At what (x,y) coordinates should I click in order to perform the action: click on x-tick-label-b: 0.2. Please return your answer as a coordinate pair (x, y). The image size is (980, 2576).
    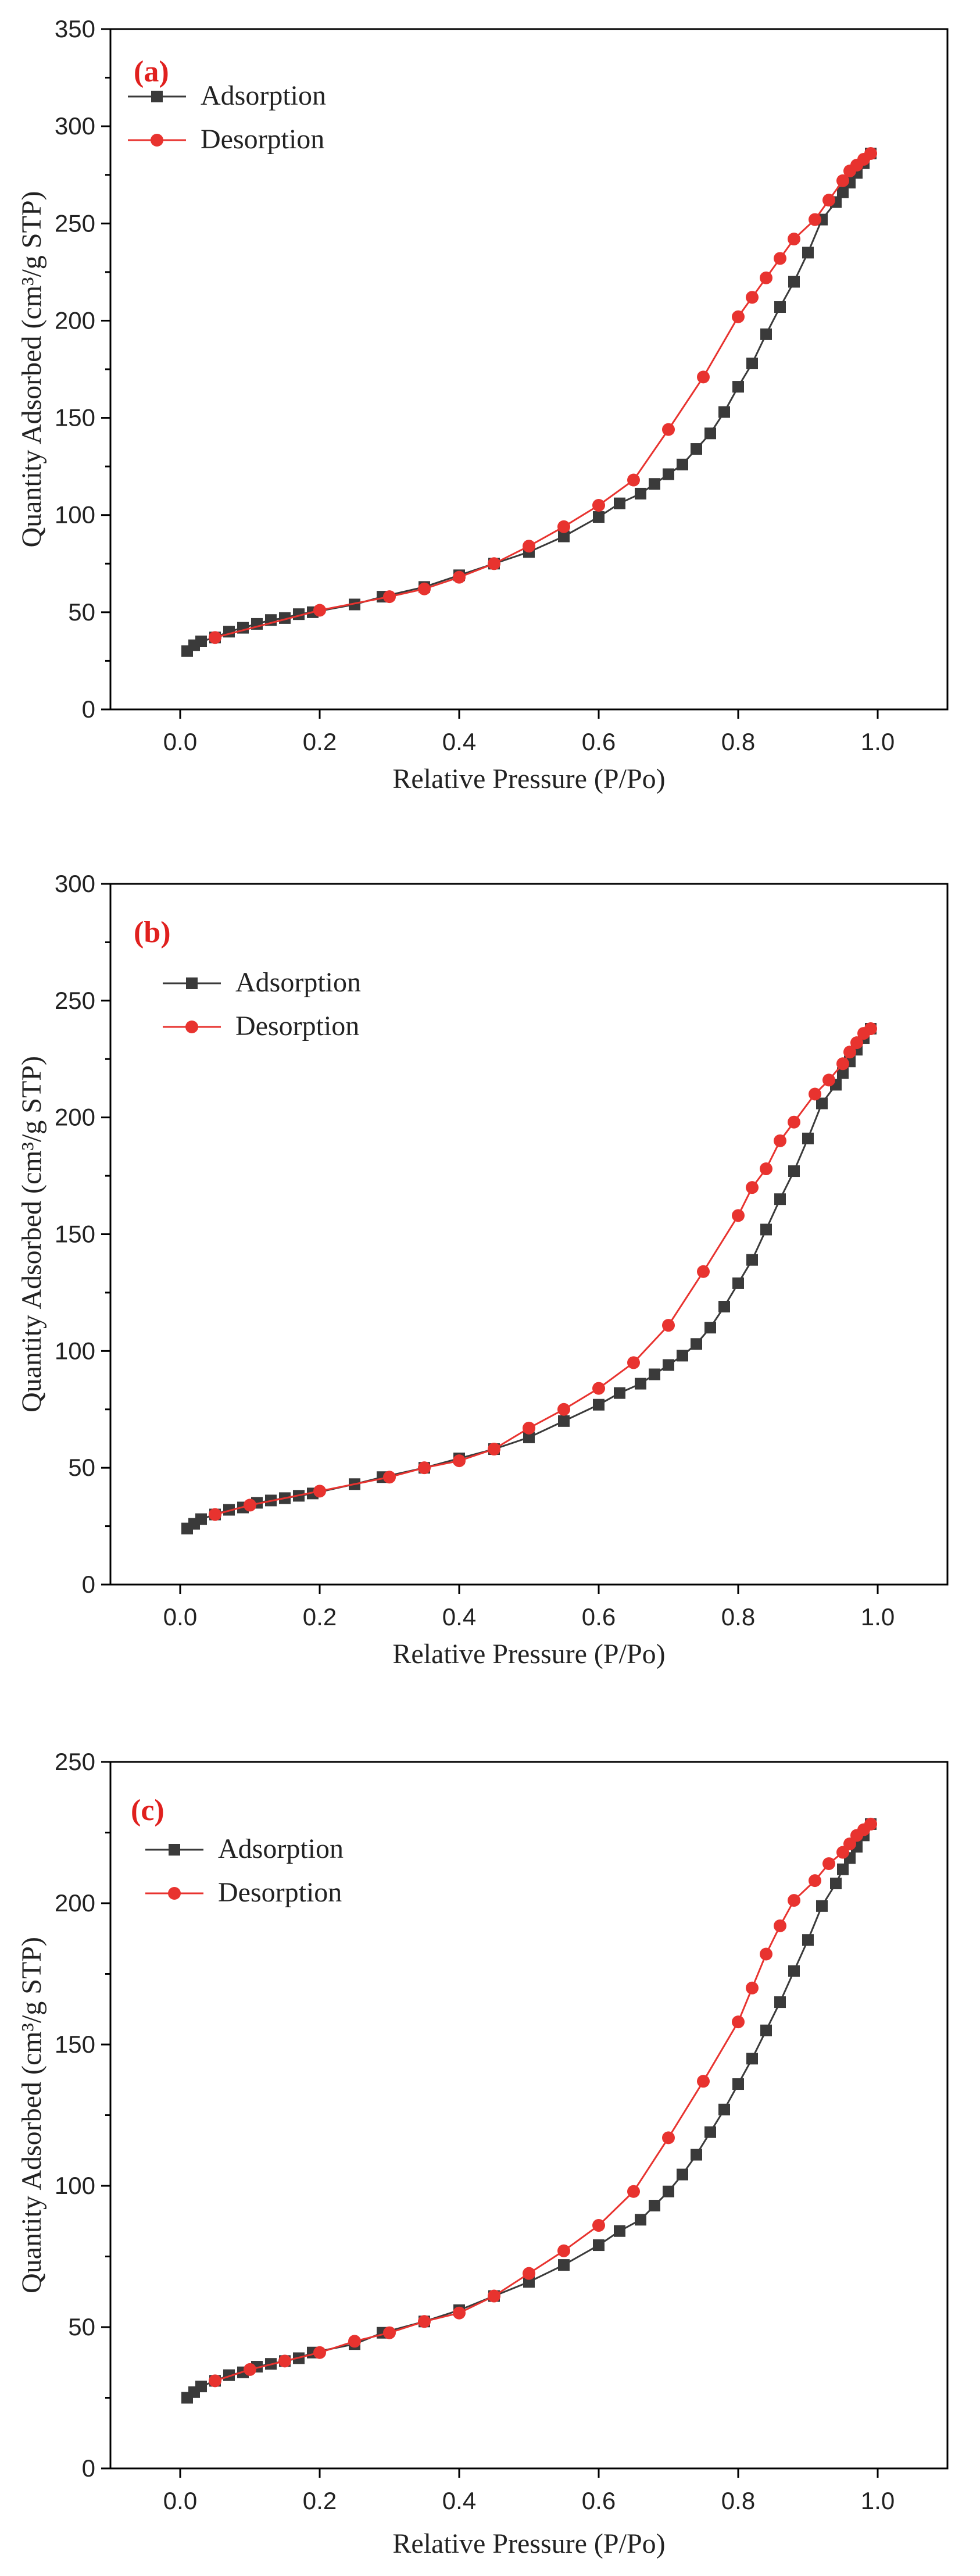
    Looking at the image, I should click on (320, 1617).